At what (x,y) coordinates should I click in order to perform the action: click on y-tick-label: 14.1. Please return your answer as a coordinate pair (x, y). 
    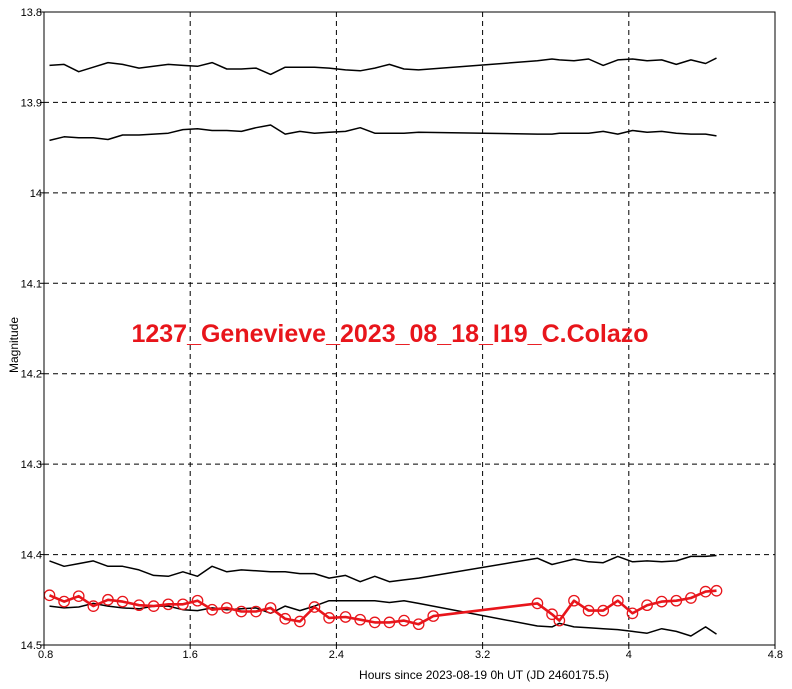
    Looking at the image, I should click on (31, 284).